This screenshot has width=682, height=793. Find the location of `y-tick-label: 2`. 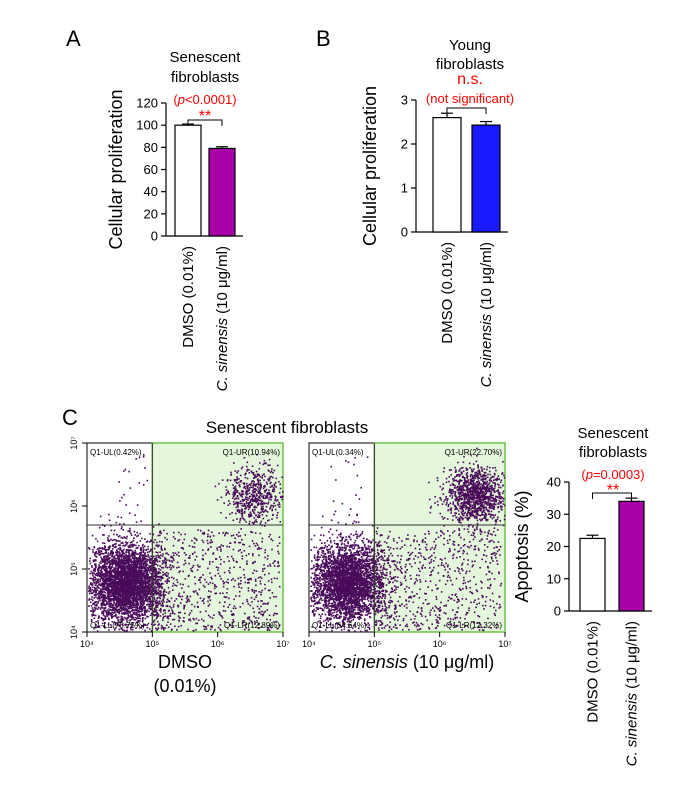

y-tick-label: 2 is located at coordinates (404, 144).